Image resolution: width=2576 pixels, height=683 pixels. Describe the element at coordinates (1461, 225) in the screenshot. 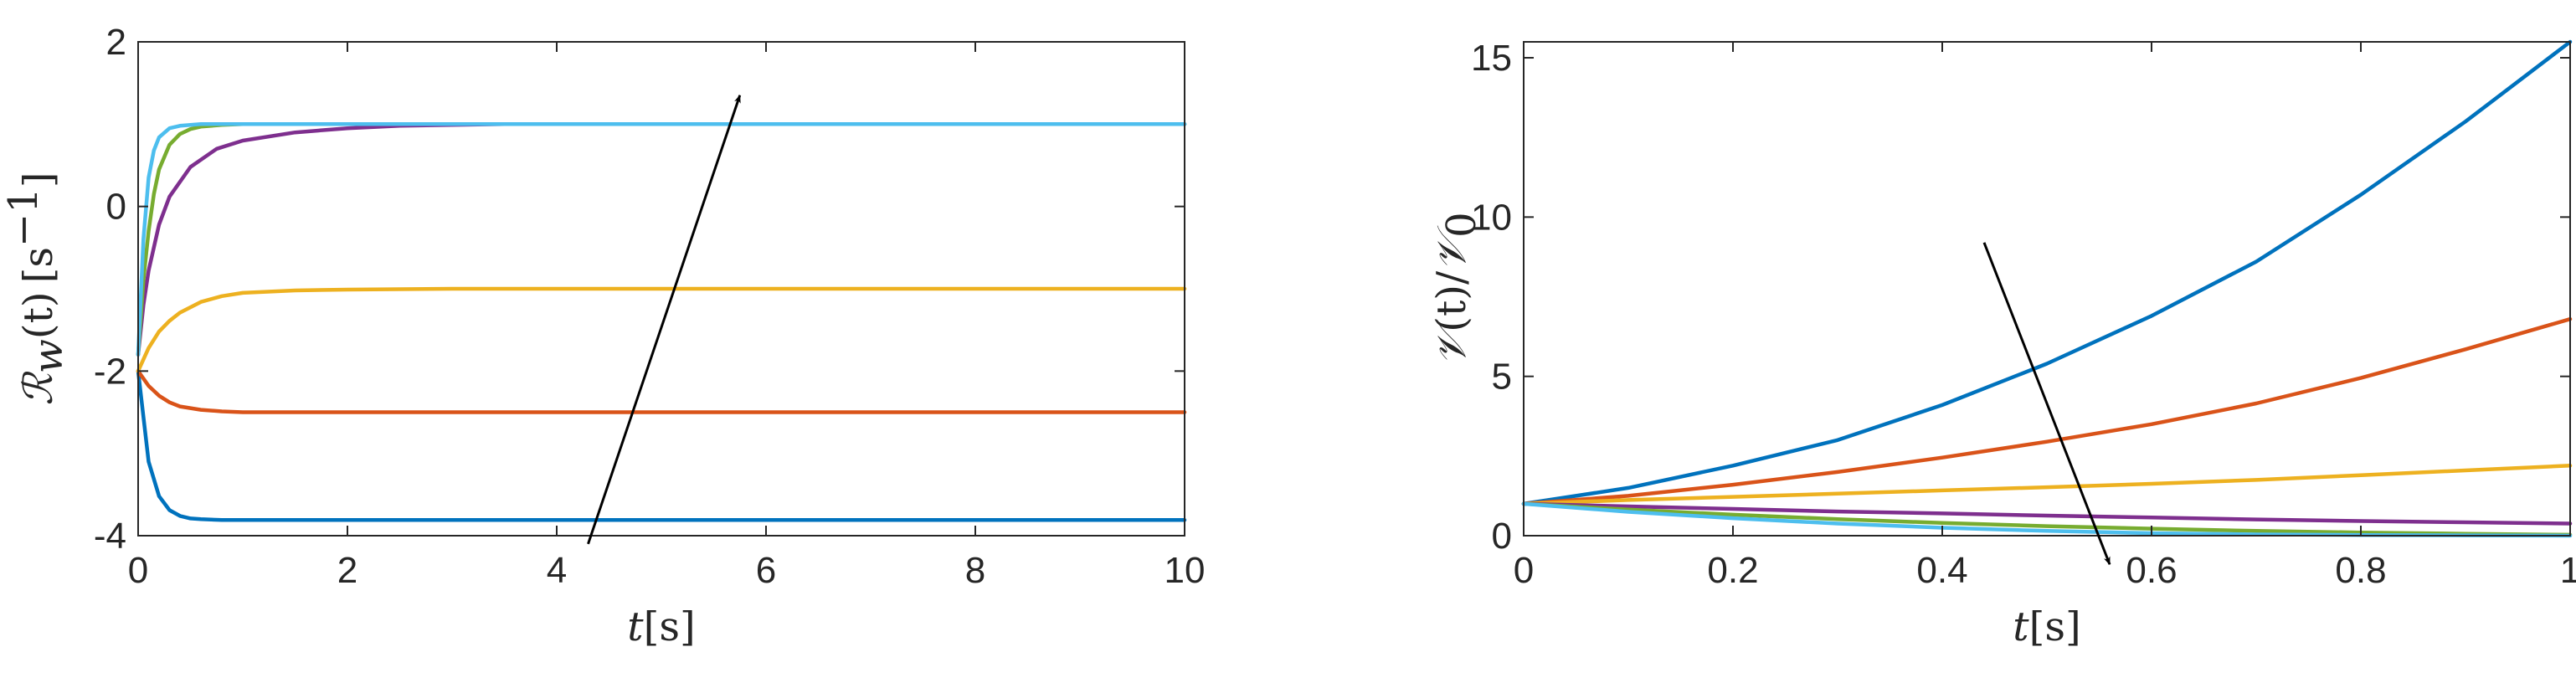

I see `y-axis-label-sub: 0` at that location.